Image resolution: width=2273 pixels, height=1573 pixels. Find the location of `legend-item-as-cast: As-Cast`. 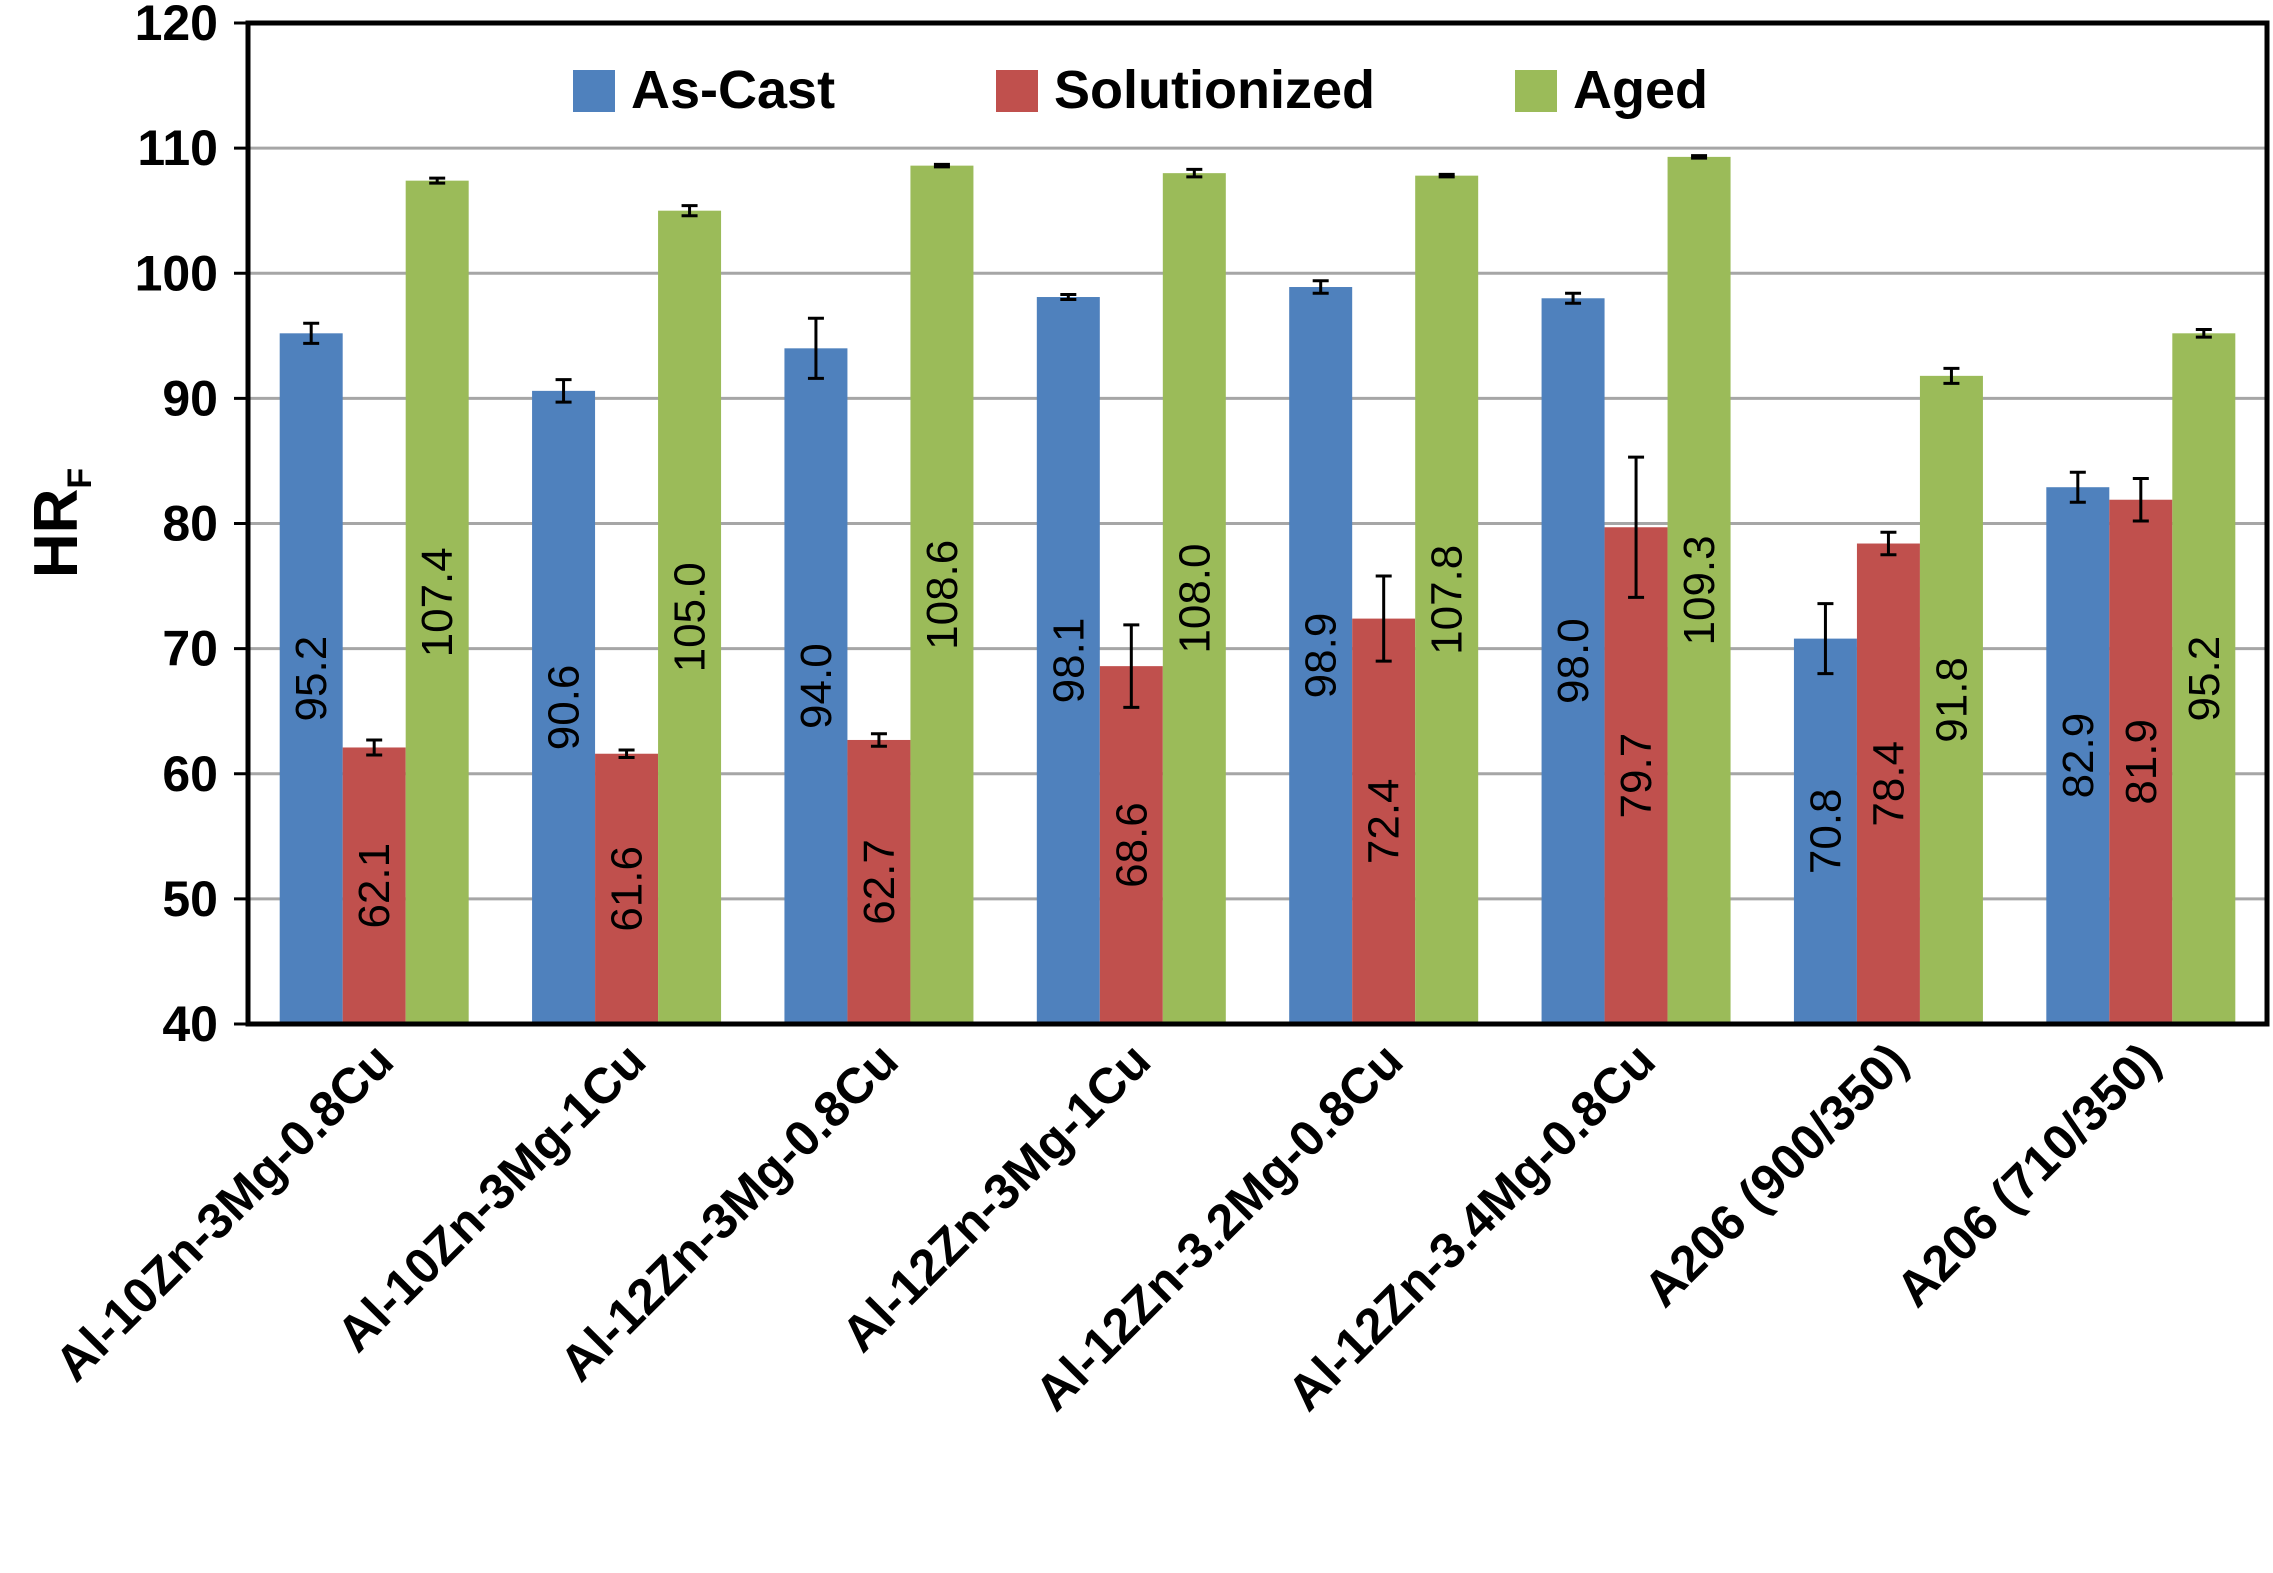

legend-item-as-cast: As-Cast is located at coordinates (704, 90).